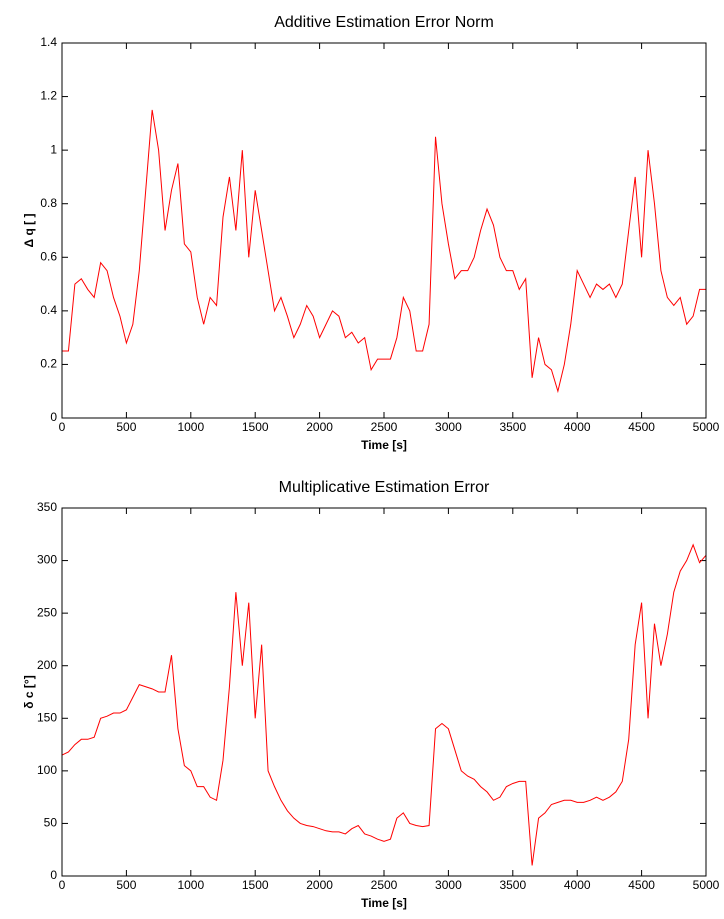 This screenshot has width=724, height=919. I want to click on y-tick-label: 0.6, so click(48, 256).